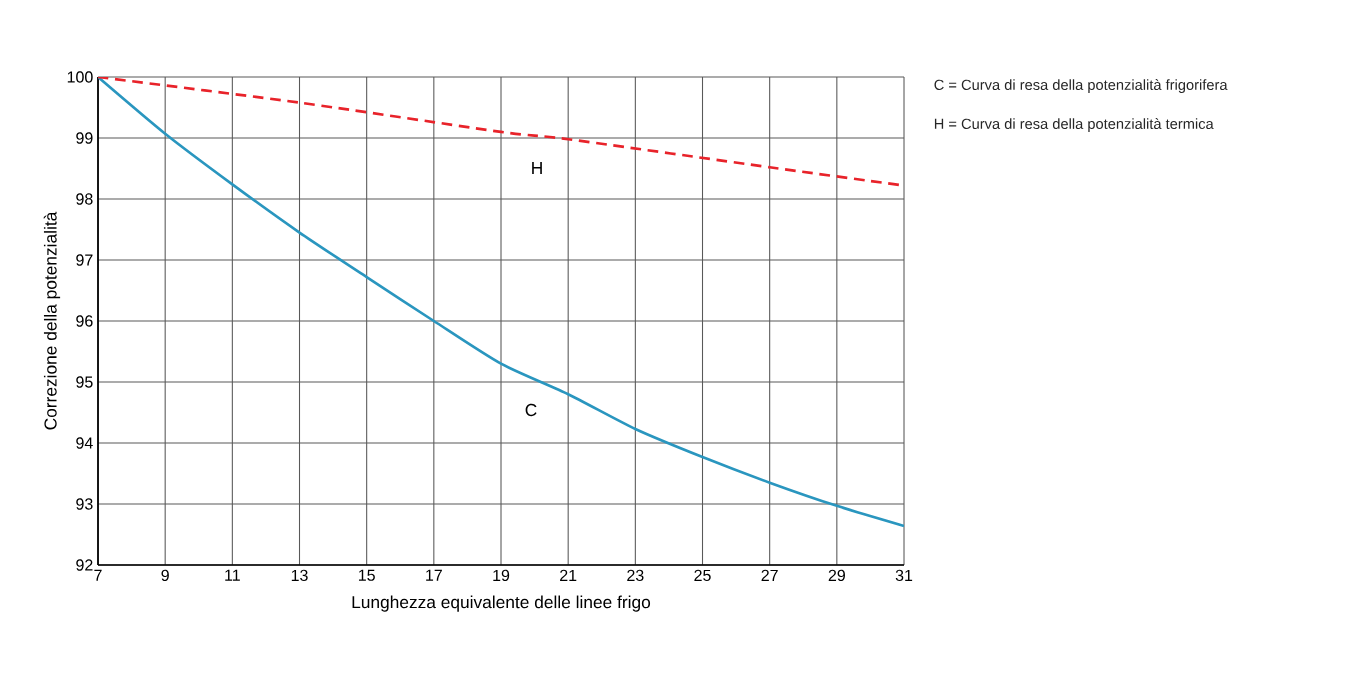 The image size is (1362, 675). Describe the element at coordinates (531, 410) in the screenshot. I see `annotation: C` at that location.